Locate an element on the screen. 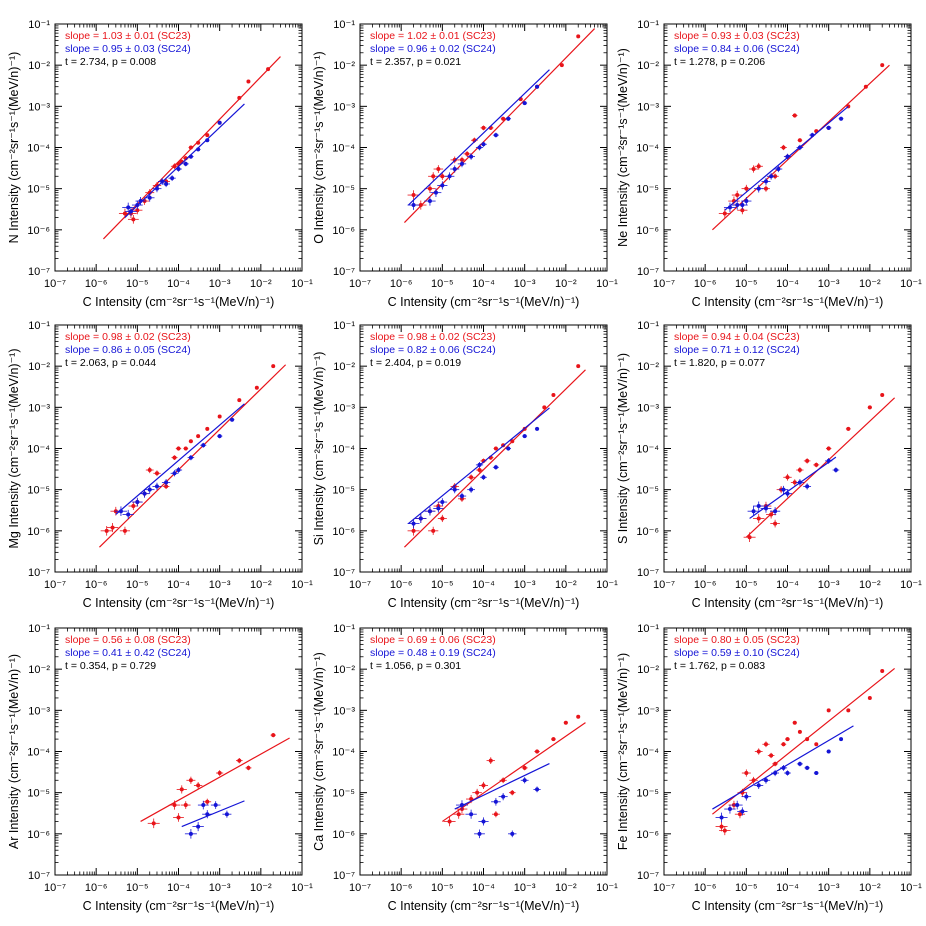  slope-annotation-sc23: slope = 0.98 ± 0.02 (SC23) is located at coordinates (128, 337).